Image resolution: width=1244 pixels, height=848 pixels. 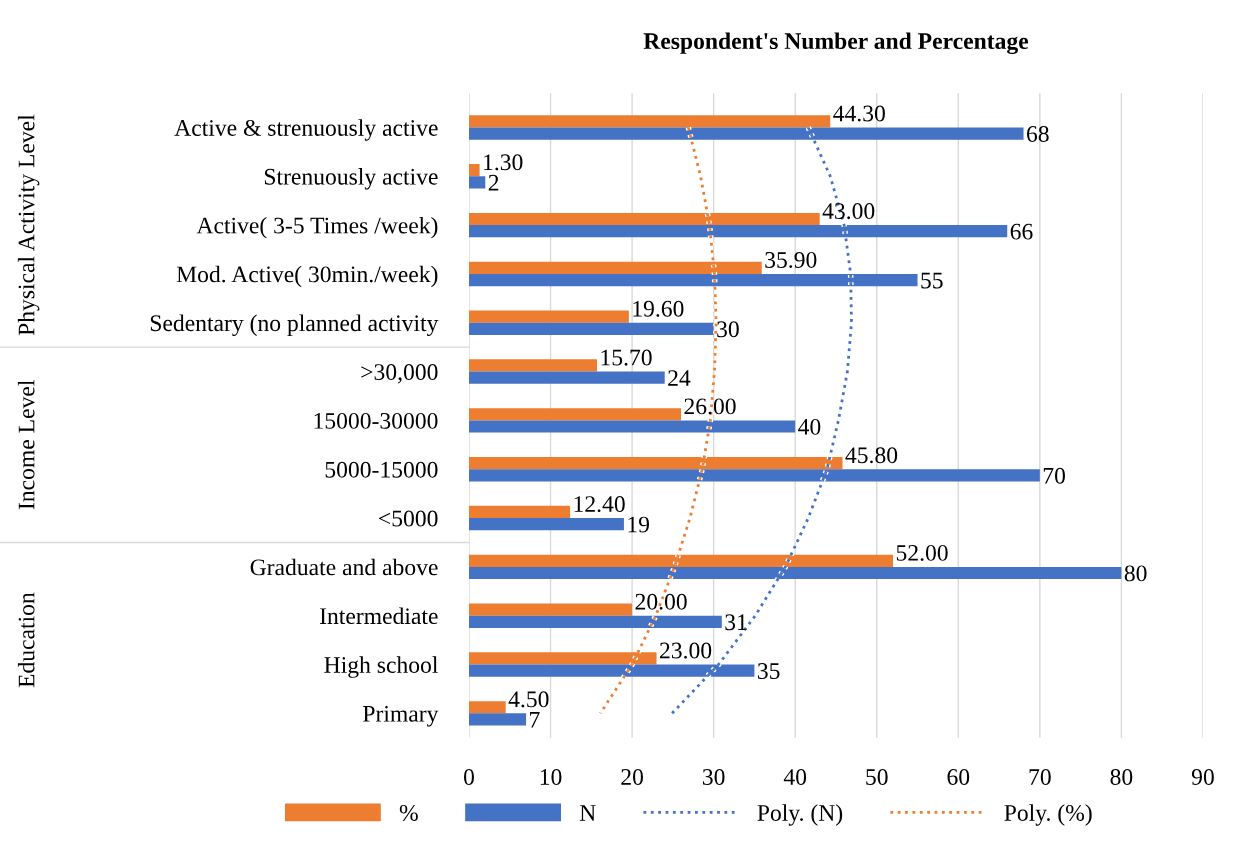 What do you see at coordinates (401, 716) in the screenshot?
I see `y-tick-label: Primary` at bounding box center [401, 716].